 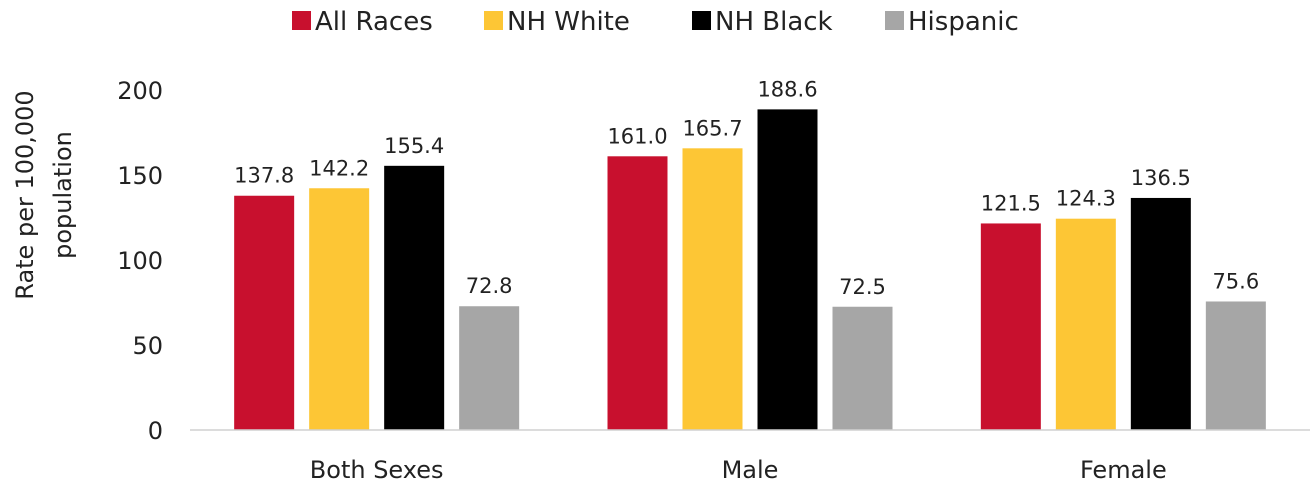 What do you see at coordinates (1011, 203) in the screenshot?
I see `data-label-all-races-female: 121.5` at bounding box center [1011, 203].